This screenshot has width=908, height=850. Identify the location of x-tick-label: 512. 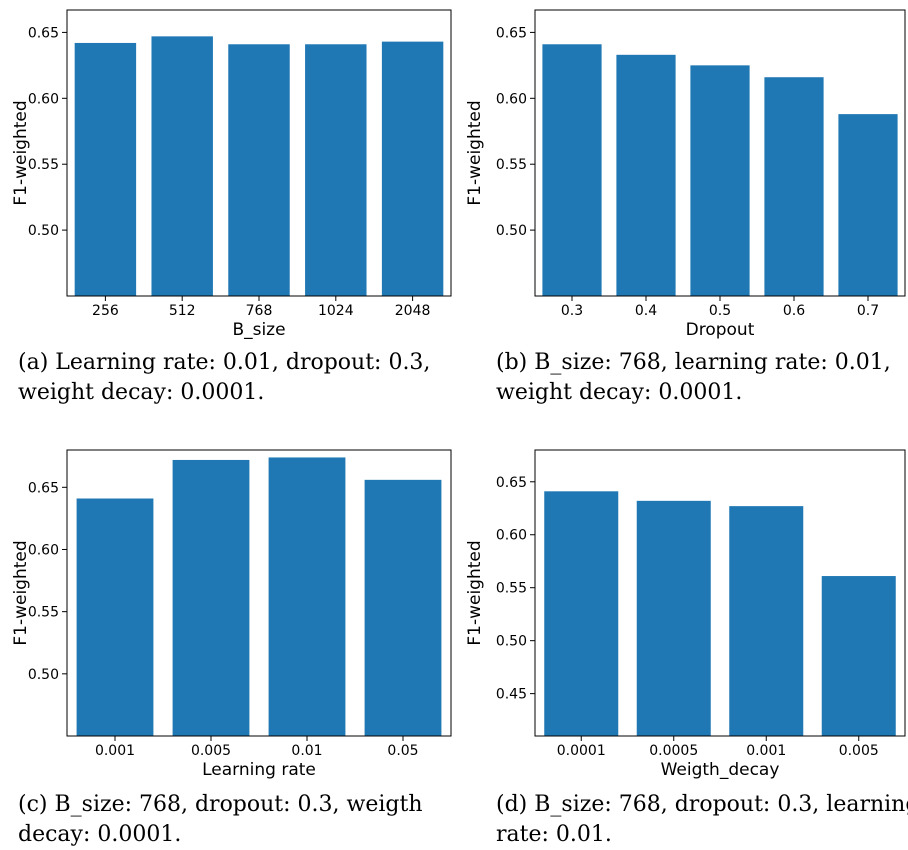
(182, 311).